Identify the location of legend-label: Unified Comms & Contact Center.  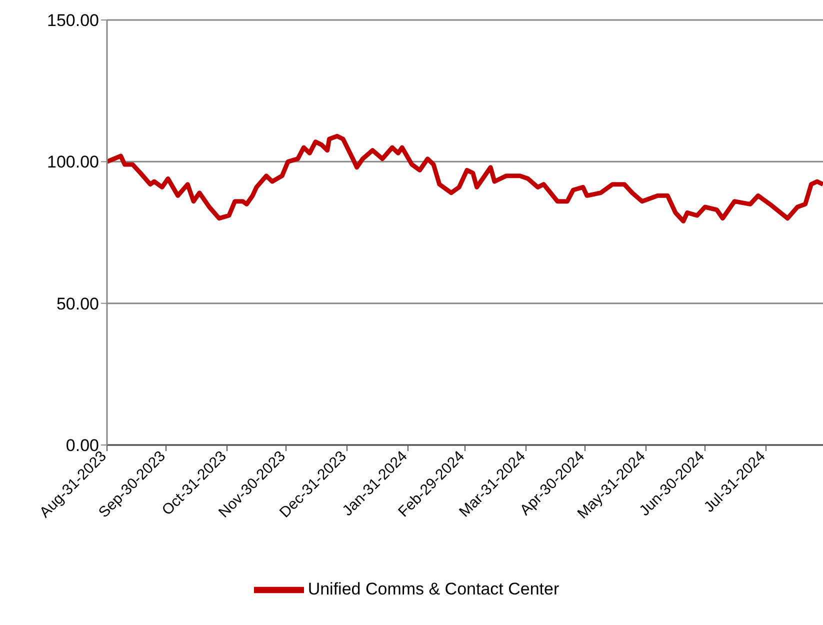
(434, 588).